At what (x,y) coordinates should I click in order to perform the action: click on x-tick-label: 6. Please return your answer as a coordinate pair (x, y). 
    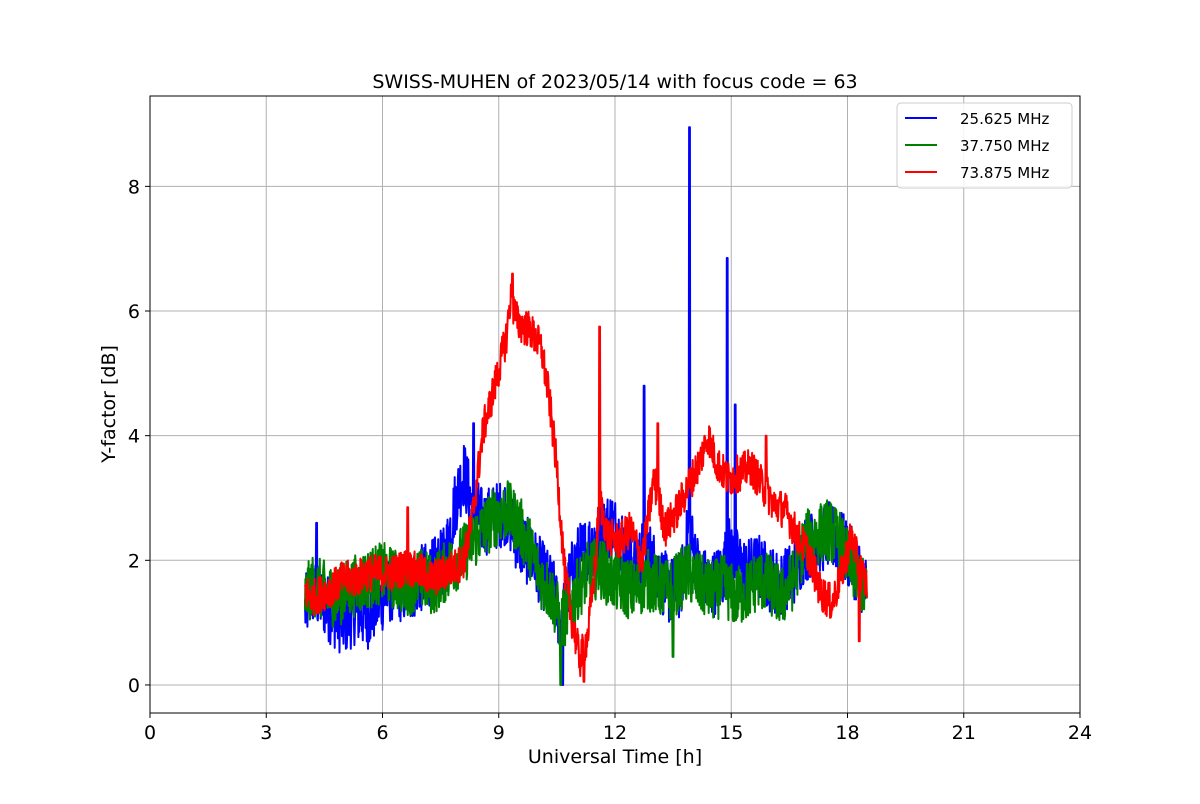
    Looking at the image, I should click on (382, 733).